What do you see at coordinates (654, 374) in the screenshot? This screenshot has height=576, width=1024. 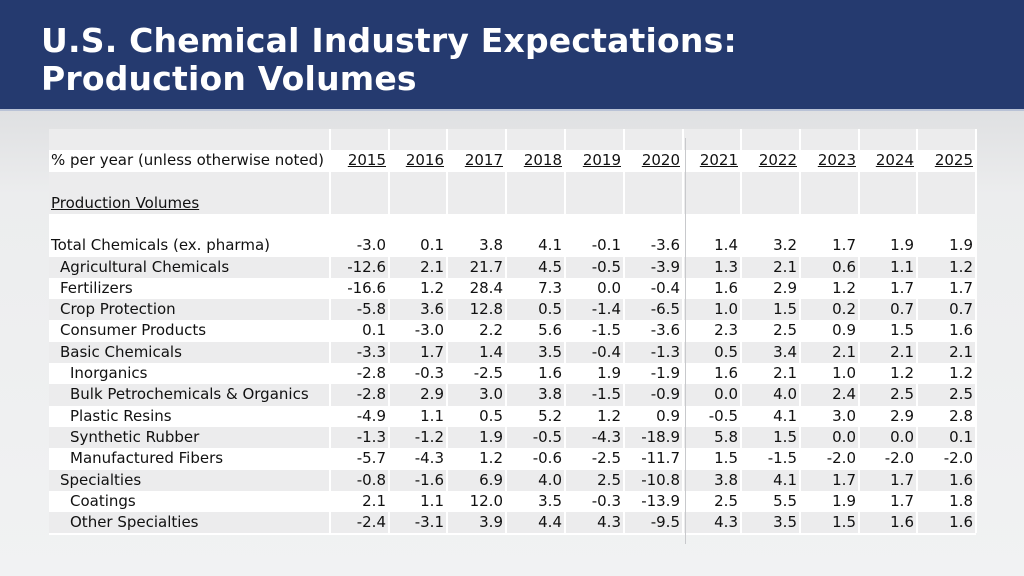 I see `value-cell: -1.9` at bounding box center [654, 374].